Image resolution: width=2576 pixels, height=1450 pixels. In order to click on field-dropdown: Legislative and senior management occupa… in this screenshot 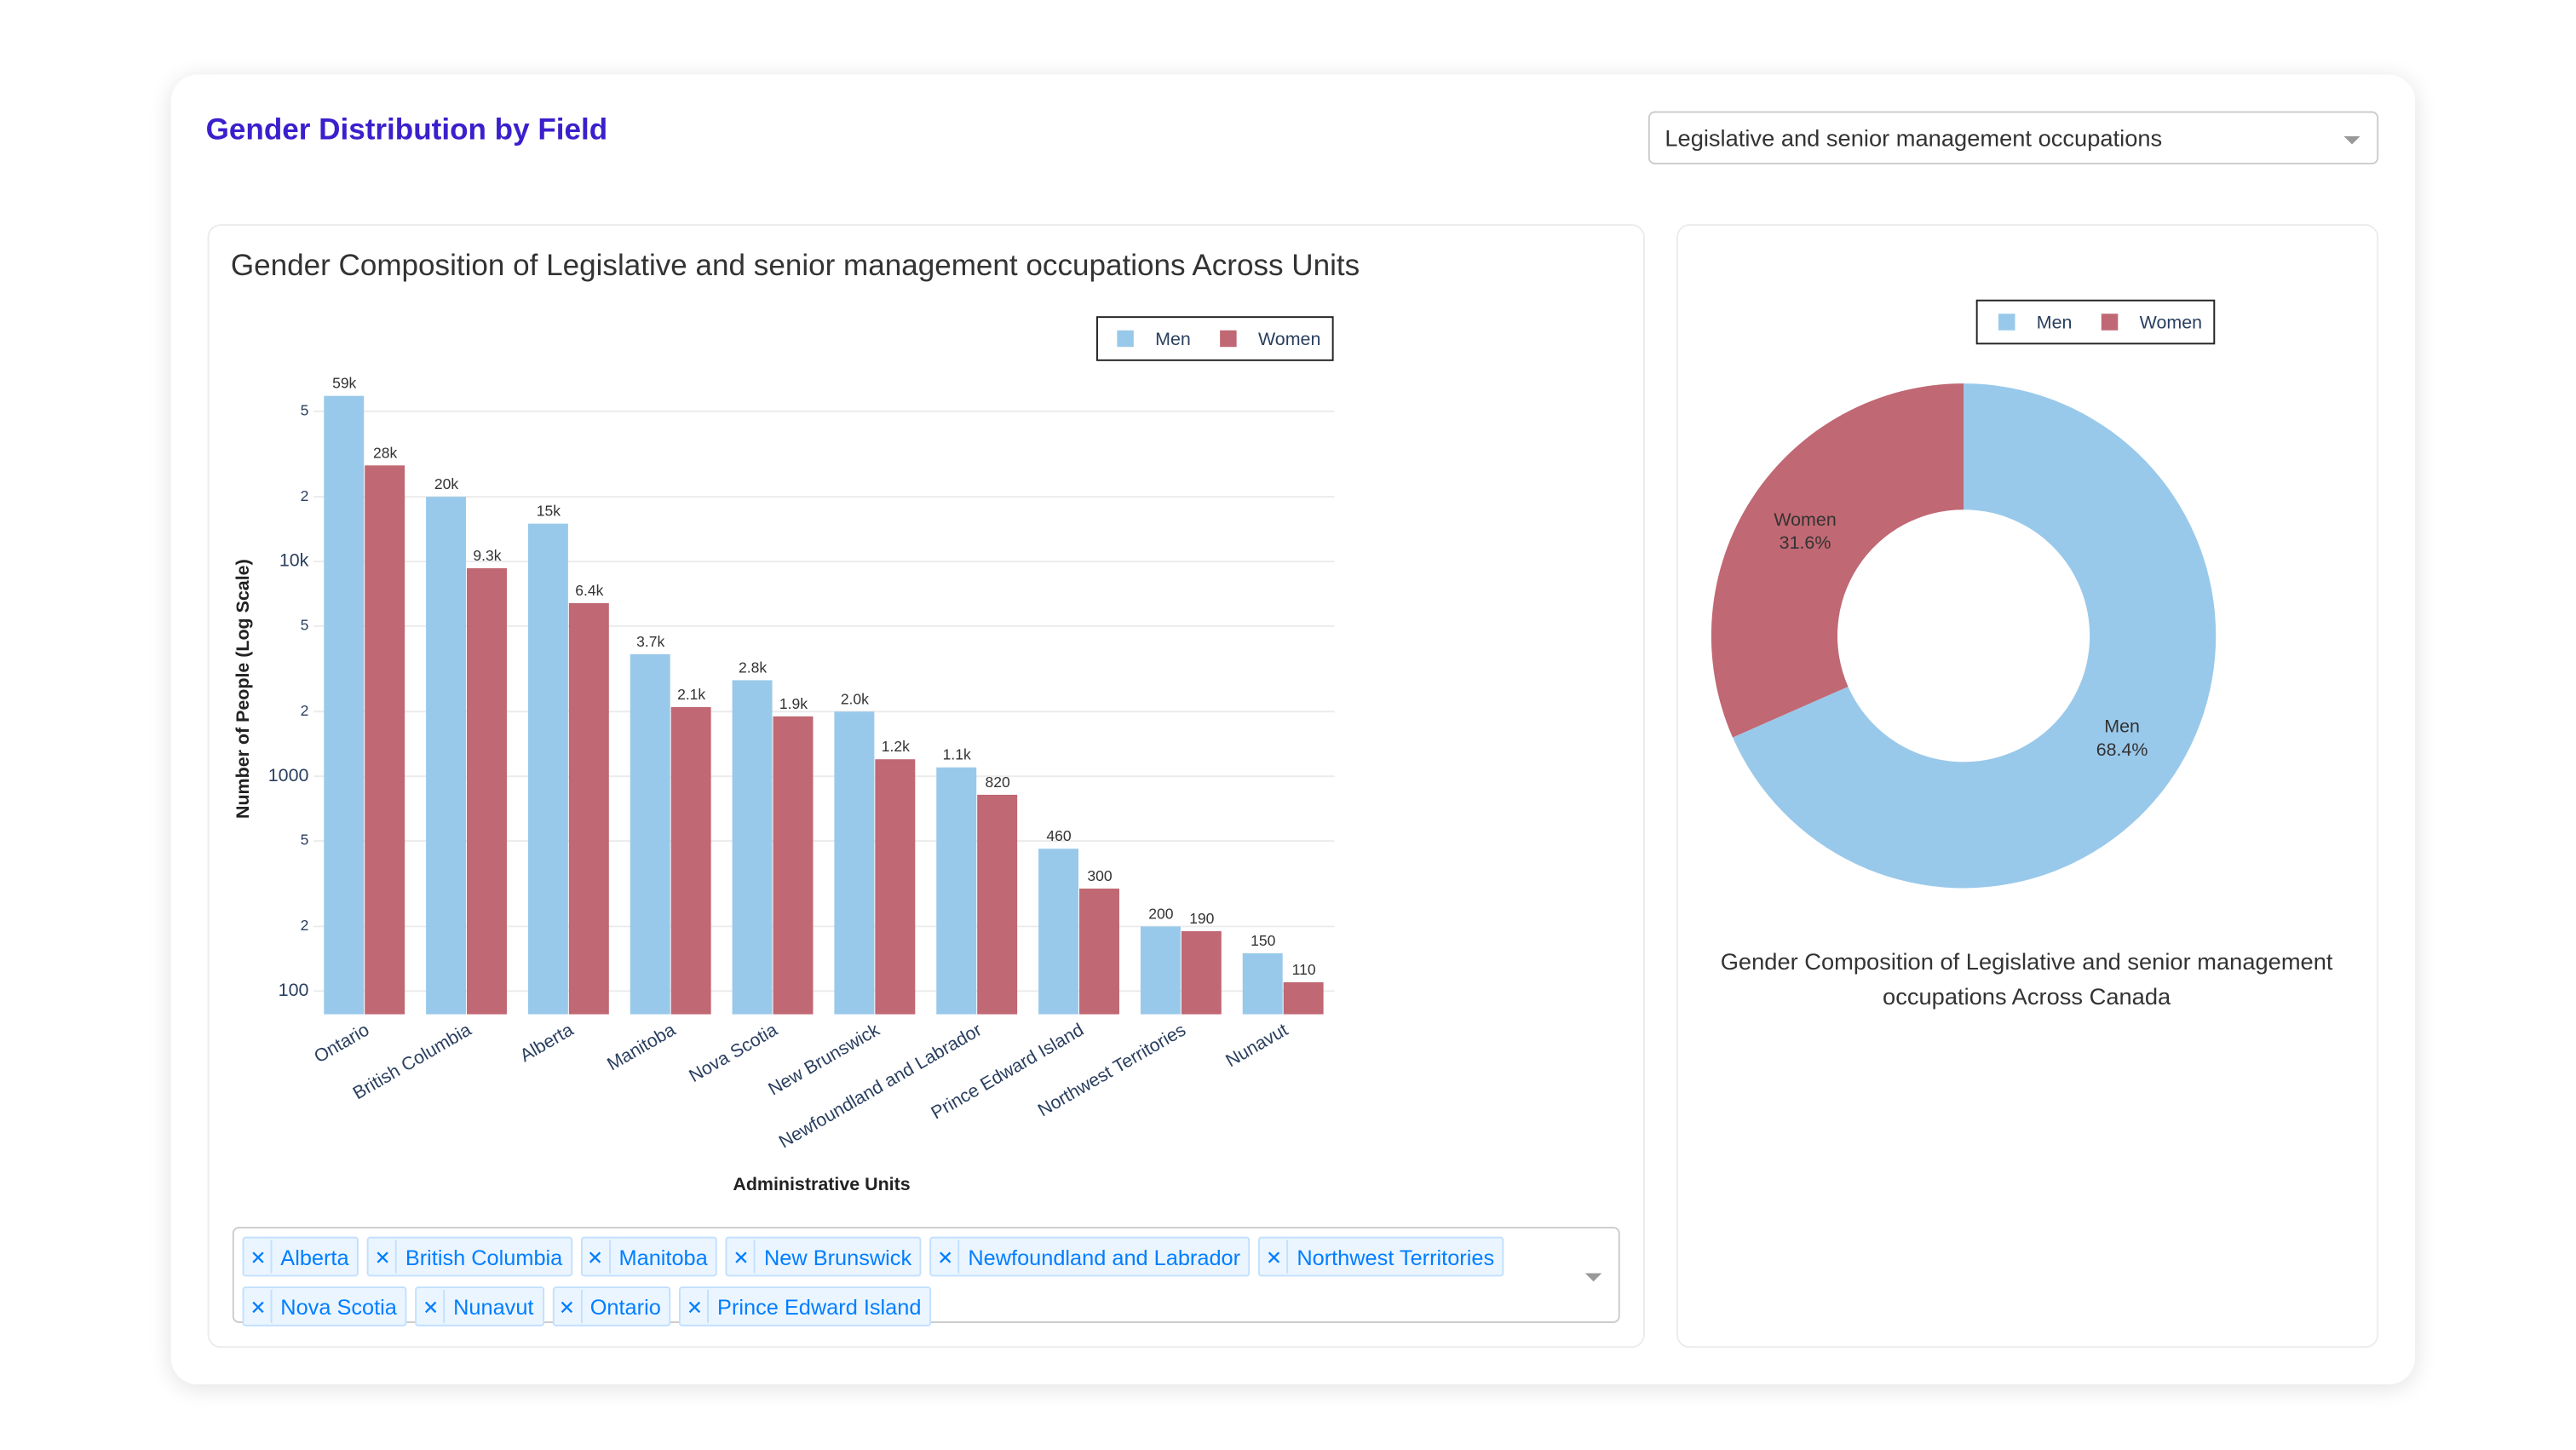, I will do `click(2013, 137)`.